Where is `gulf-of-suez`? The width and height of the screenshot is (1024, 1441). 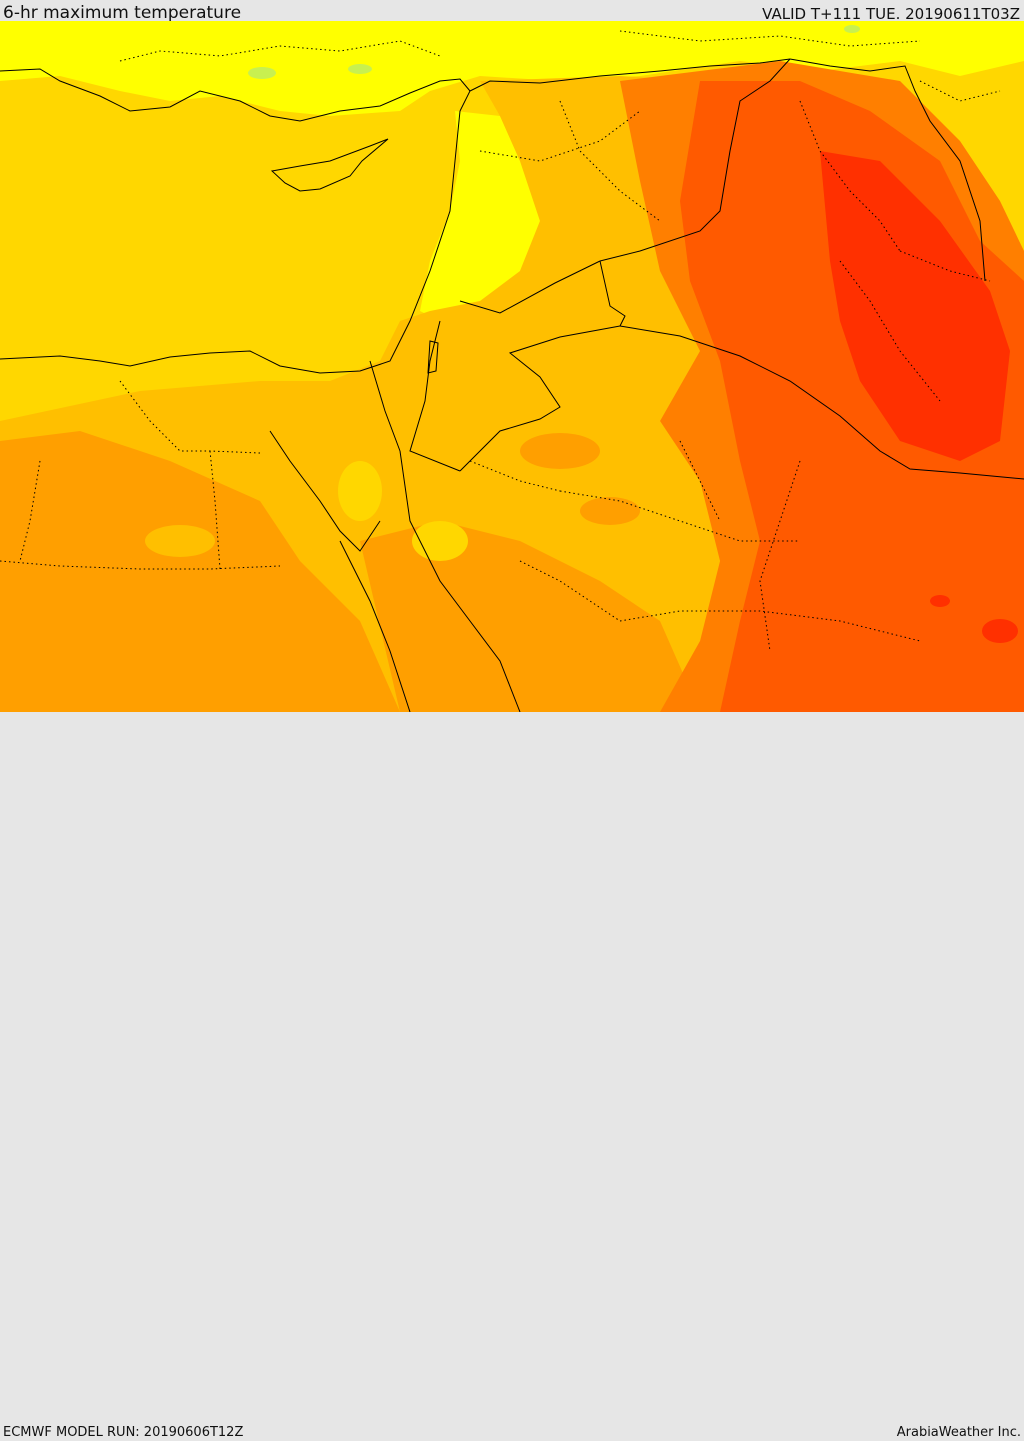
gulf-of-suez is located at coordinates (325, 491).